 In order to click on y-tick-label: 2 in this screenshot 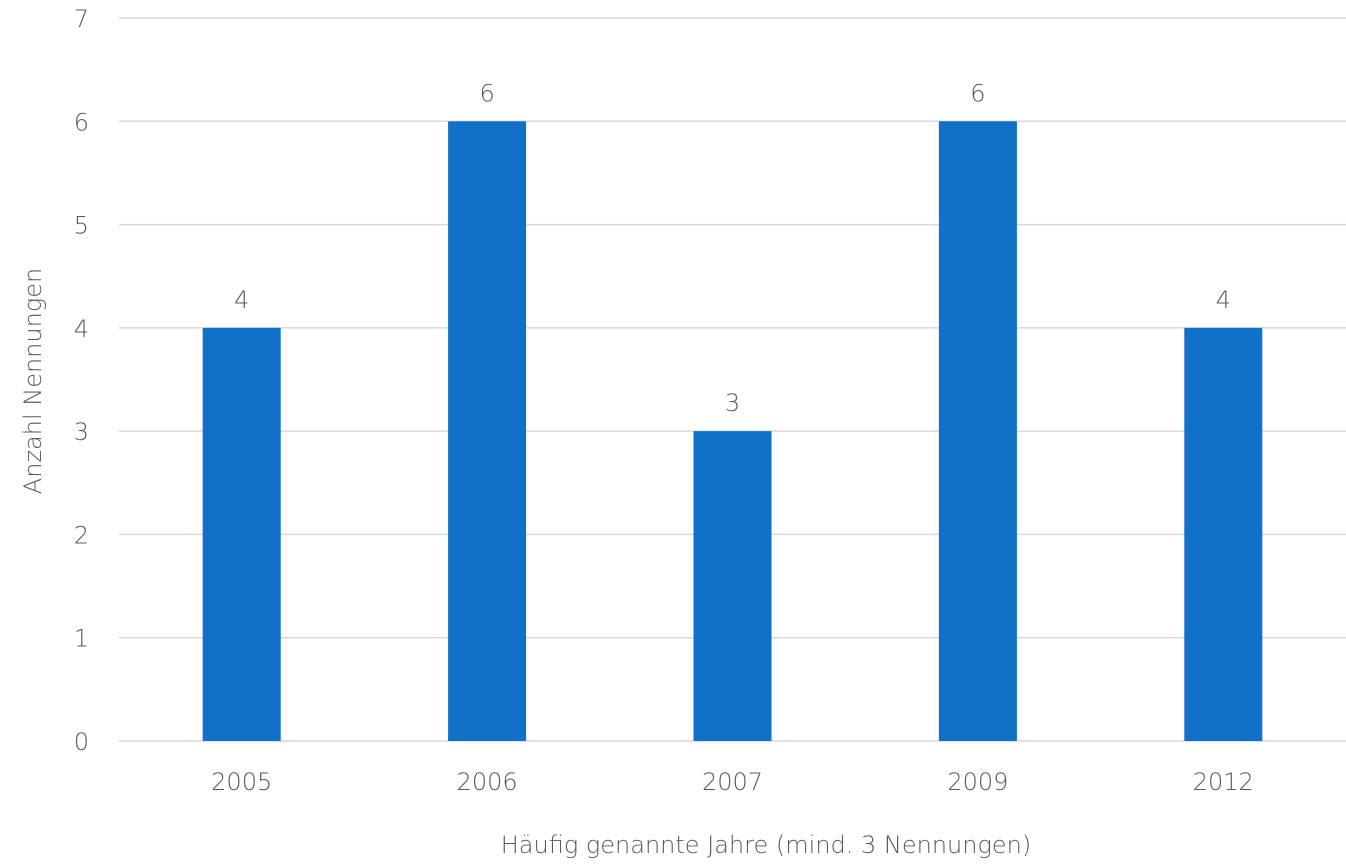, I will do `click(81, 535)`.